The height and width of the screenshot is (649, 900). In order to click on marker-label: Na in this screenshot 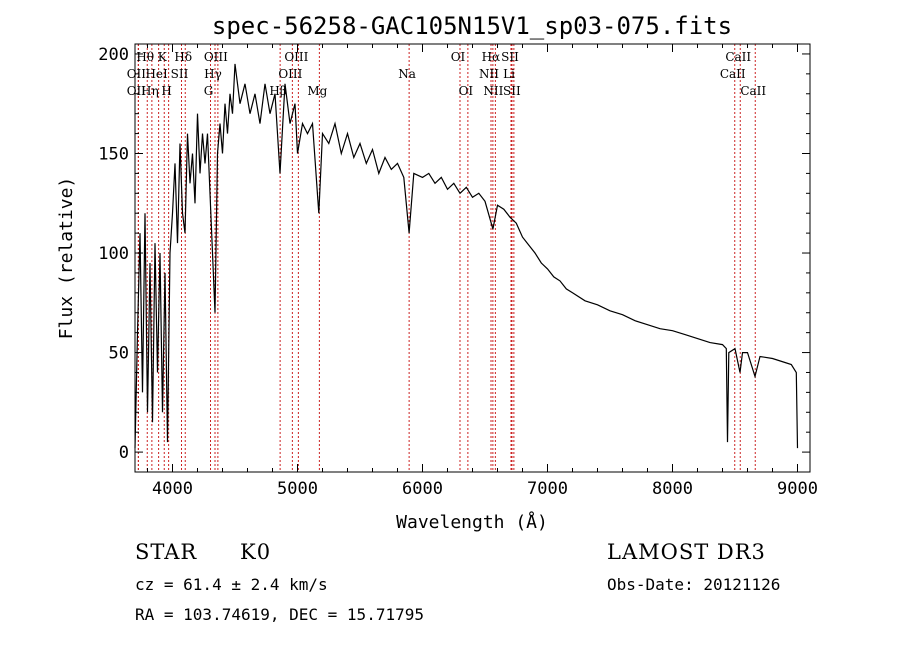, I will do `click(407, 74)`.